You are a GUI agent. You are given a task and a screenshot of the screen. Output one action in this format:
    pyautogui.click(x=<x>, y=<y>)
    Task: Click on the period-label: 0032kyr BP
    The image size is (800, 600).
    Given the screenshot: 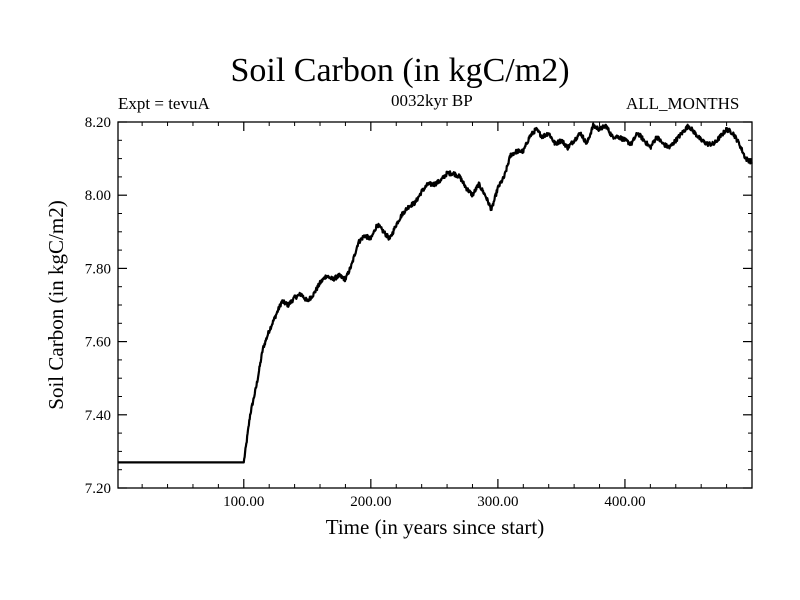 What is the action you would take?
    pyautogui.click(x=432, y=100)
    